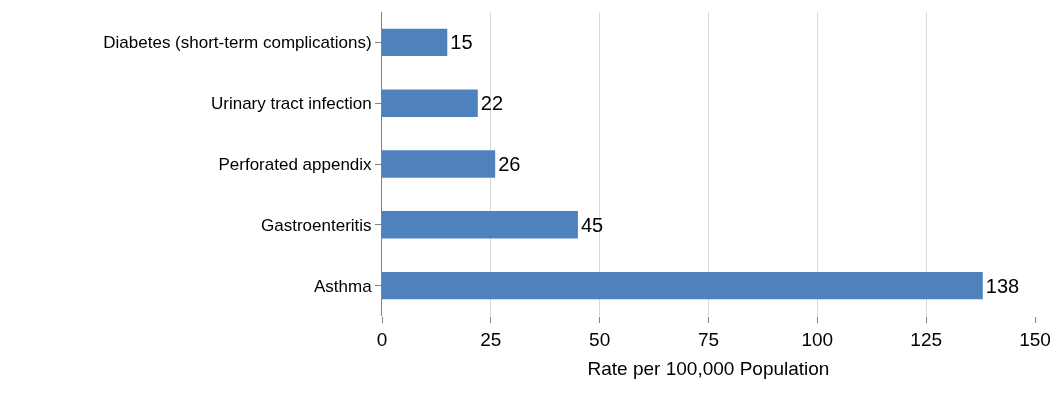 This screenshot has width=1063, height=404. Describe the element at coordinates (509, 164) in the screenshot. I see `data-label: 26` at that location.